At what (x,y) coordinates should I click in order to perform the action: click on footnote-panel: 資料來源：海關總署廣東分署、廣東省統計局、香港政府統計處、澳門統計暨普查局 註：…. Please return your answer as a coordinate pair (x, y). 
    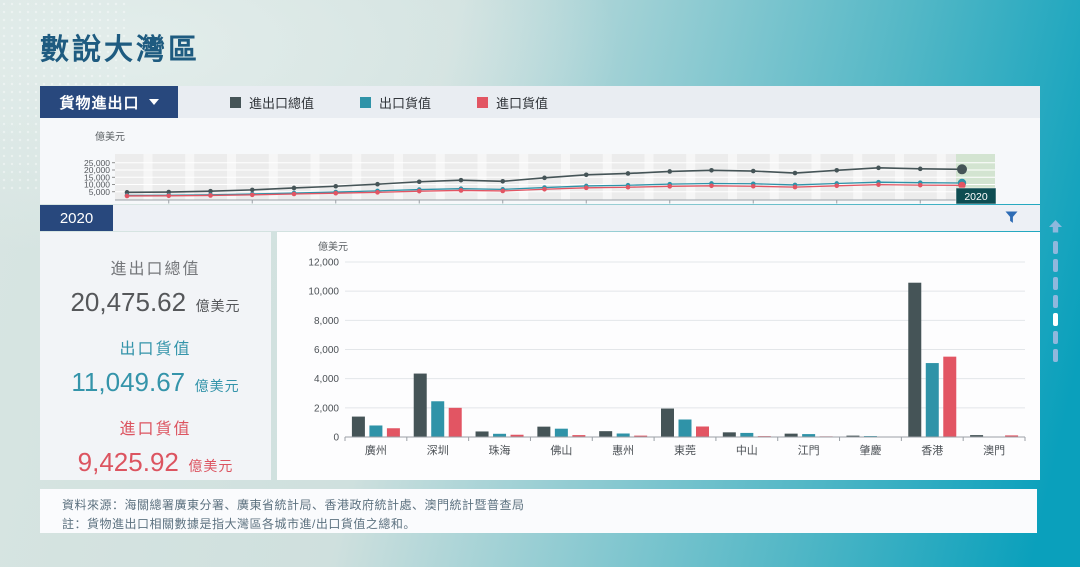
    Looking at the image, I should click on (538, 511).